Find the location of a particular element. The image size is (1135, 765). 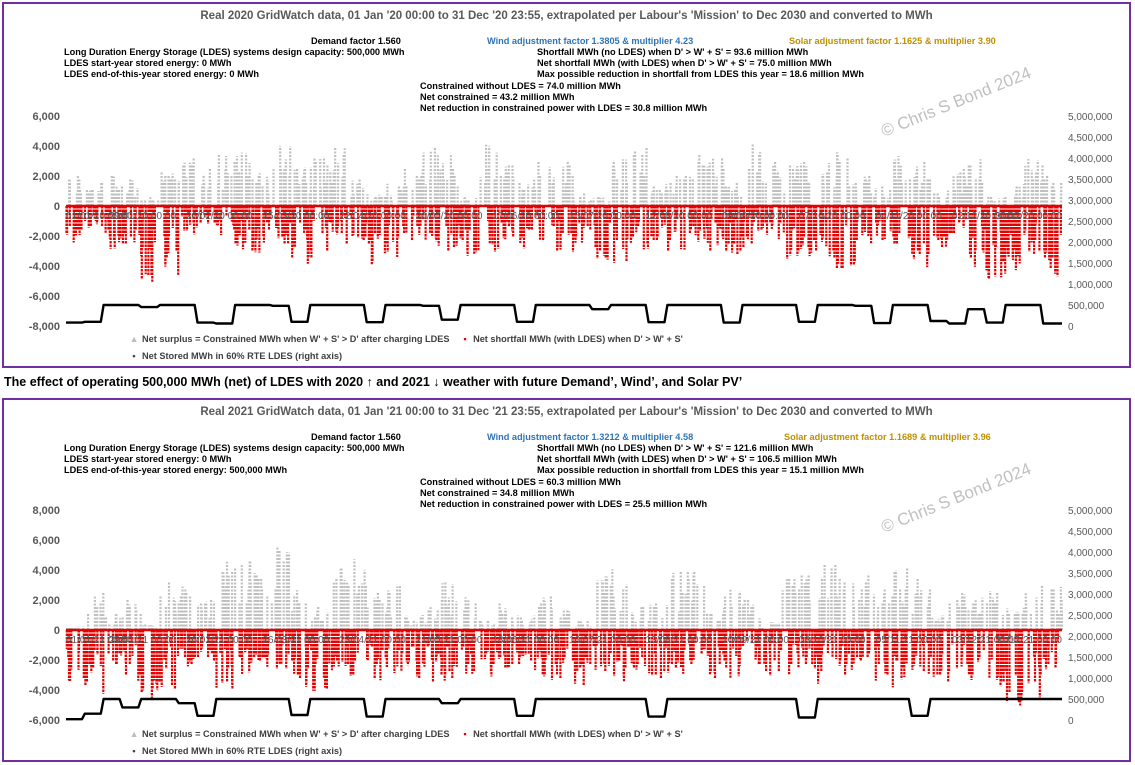

y2-tick-label: 0 is located at coordinates (1071, 721).